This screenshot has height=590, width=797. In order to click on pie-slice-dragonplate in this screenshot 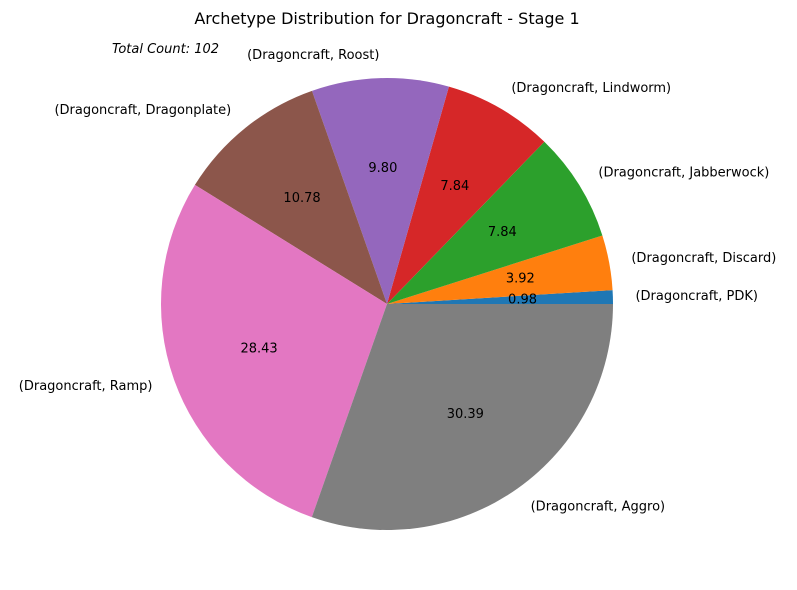, I will do `click(290, 197)`.